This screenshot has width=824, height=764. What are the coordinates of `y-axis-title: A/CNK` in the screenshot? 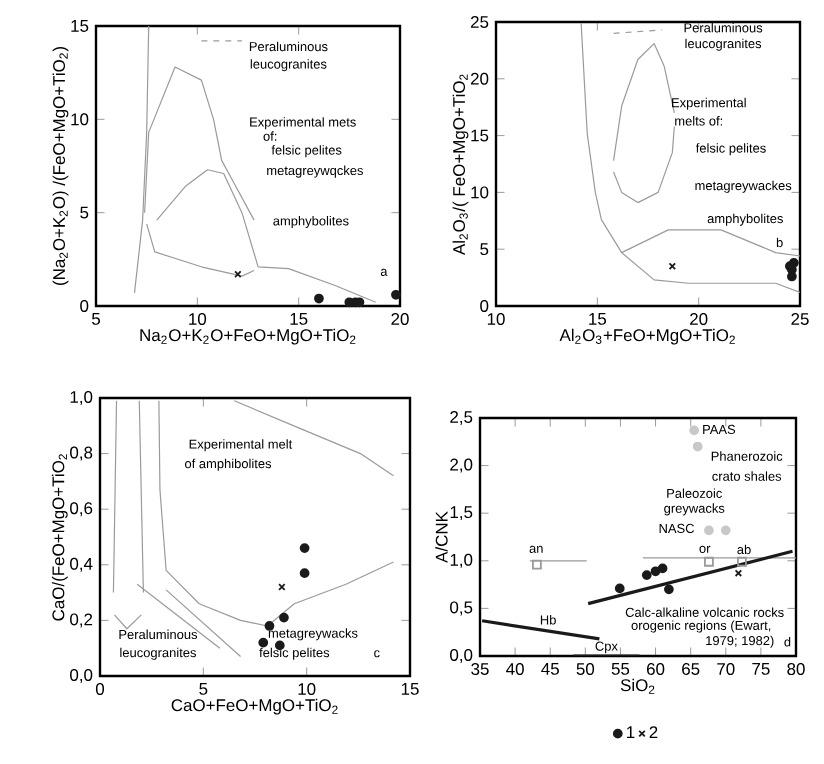 It's located at (441, 537).